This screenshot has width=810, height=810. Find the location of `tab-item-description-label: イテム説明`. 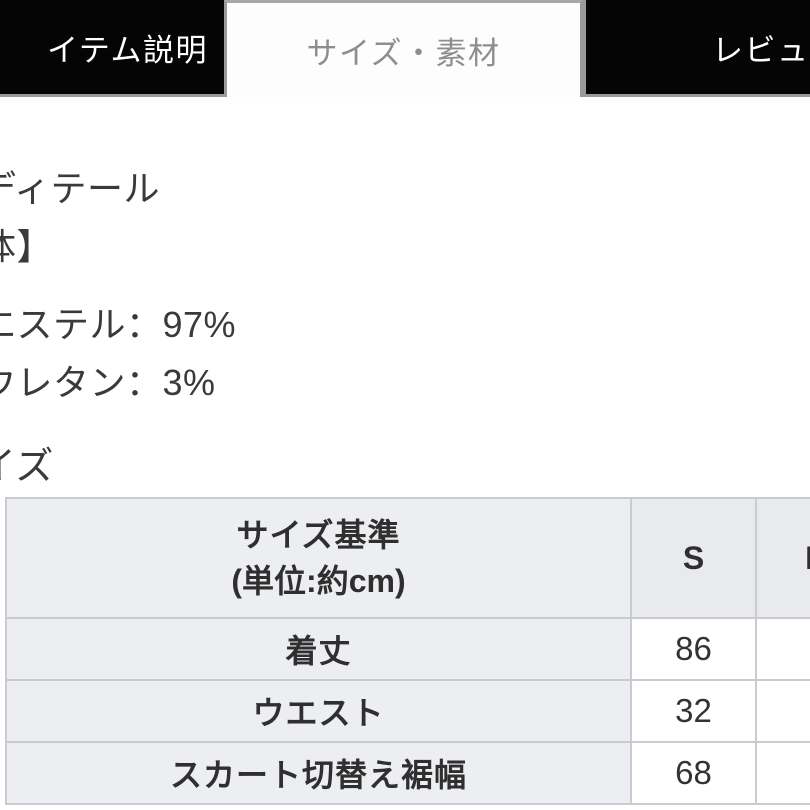

tab-item-description-label: イテム説明 is located at coordinates (127, 50).